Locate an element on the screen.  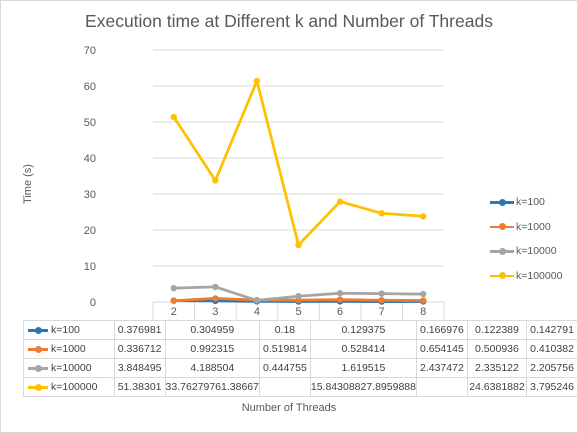
table-cell: 2.205756 is located at coordinates (552, 368).